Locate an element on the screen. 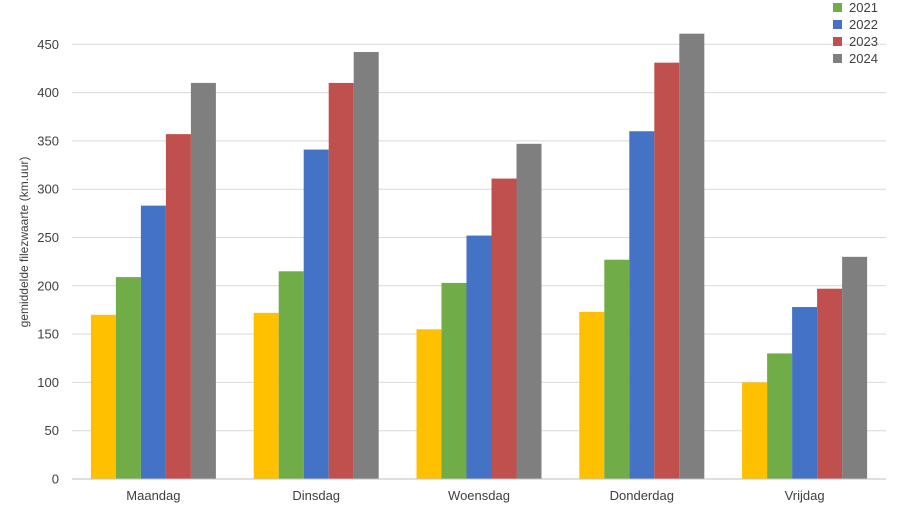 This screenshot has width=900, height=507. legend-label: 2021 is located at coordinates (863, 7).